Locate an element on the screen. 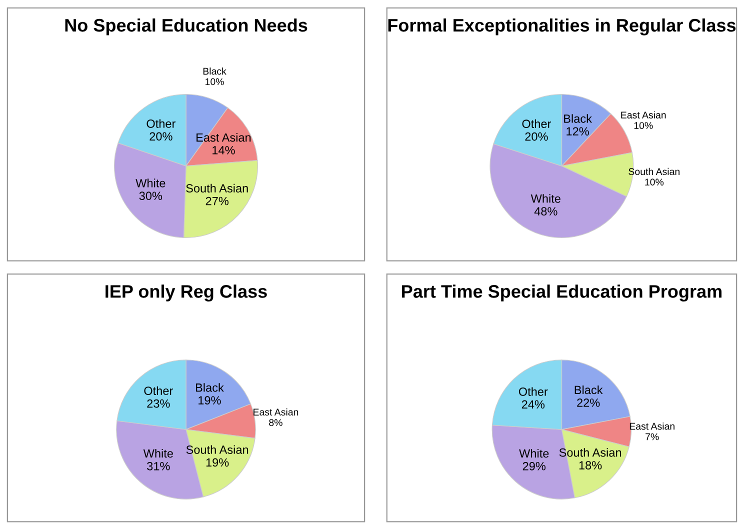 The width and height of the screenshot is (744, 527). data-label: 23% is located at coordinates (158, 403).